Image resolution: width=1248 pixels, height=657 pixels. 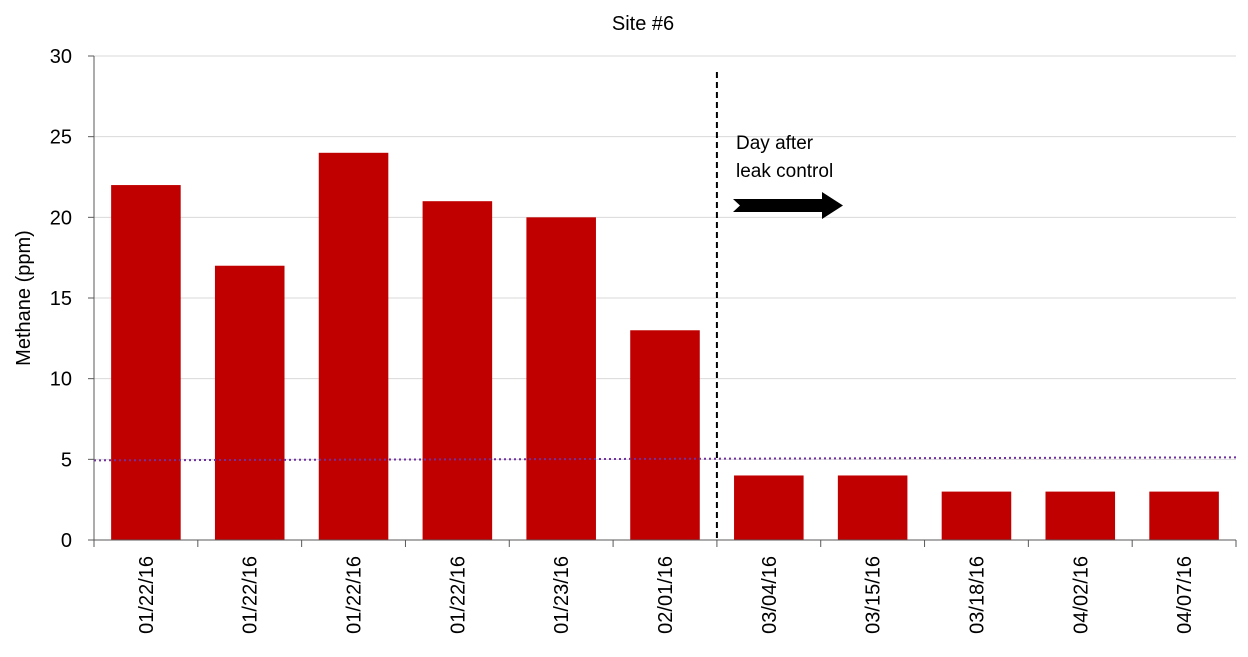 I want to click on y-tick-label: 0, so click(x=66, y=541).